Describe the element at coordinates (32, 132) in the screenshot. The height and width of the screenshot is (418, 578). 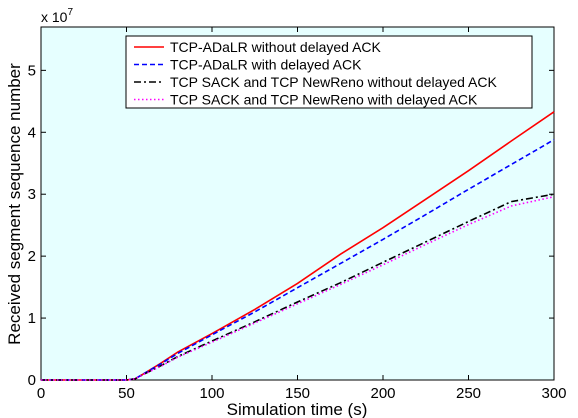
I see `y-tick-label: 4` at that location.